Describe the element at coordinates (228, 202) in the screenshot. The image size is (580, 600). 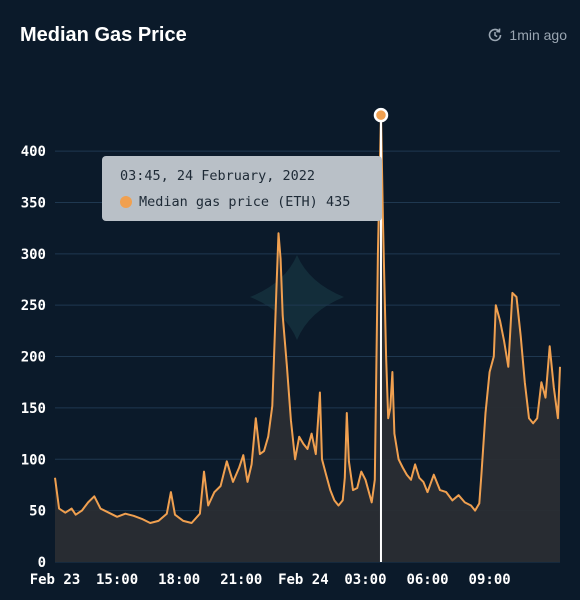
I see `tooltip-series-label: Median gas price (ETH)` at that location.